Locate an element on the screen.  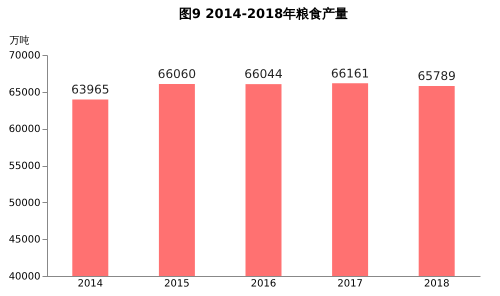
y-axis-title: 万吨 is located at coordinates (20, 40).